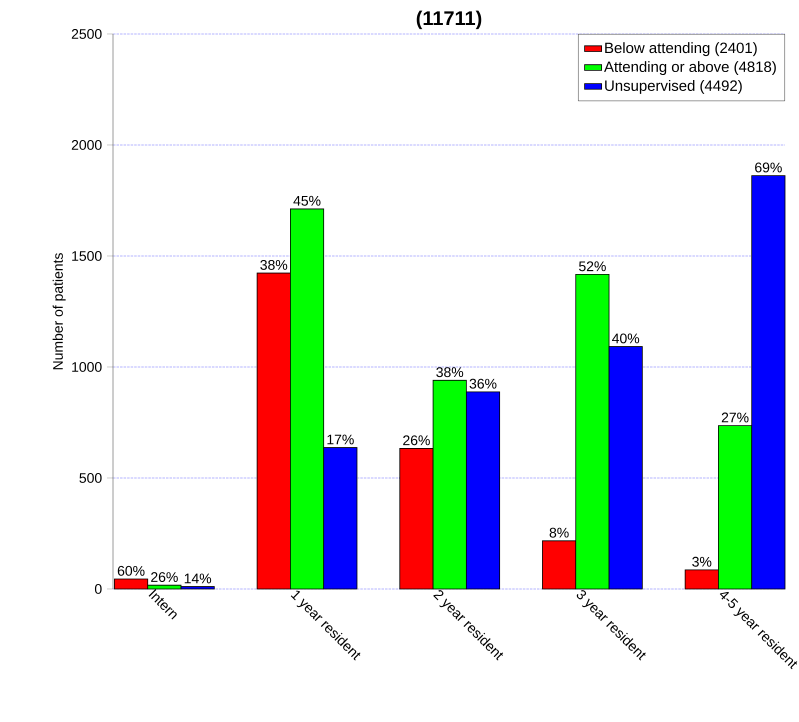 The width and height of the screenshot is (799, 722). I want to click on legend-label: Attending or above (4818), so click(690, 68).